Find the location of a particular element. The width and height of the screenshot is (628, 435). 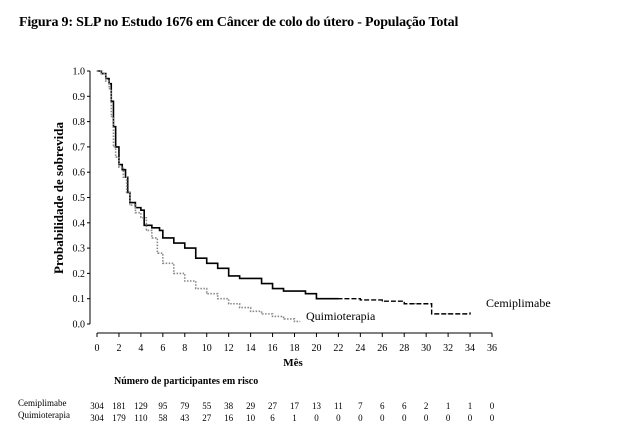

risk-cell: 2 is located at coordinates (426, 406).